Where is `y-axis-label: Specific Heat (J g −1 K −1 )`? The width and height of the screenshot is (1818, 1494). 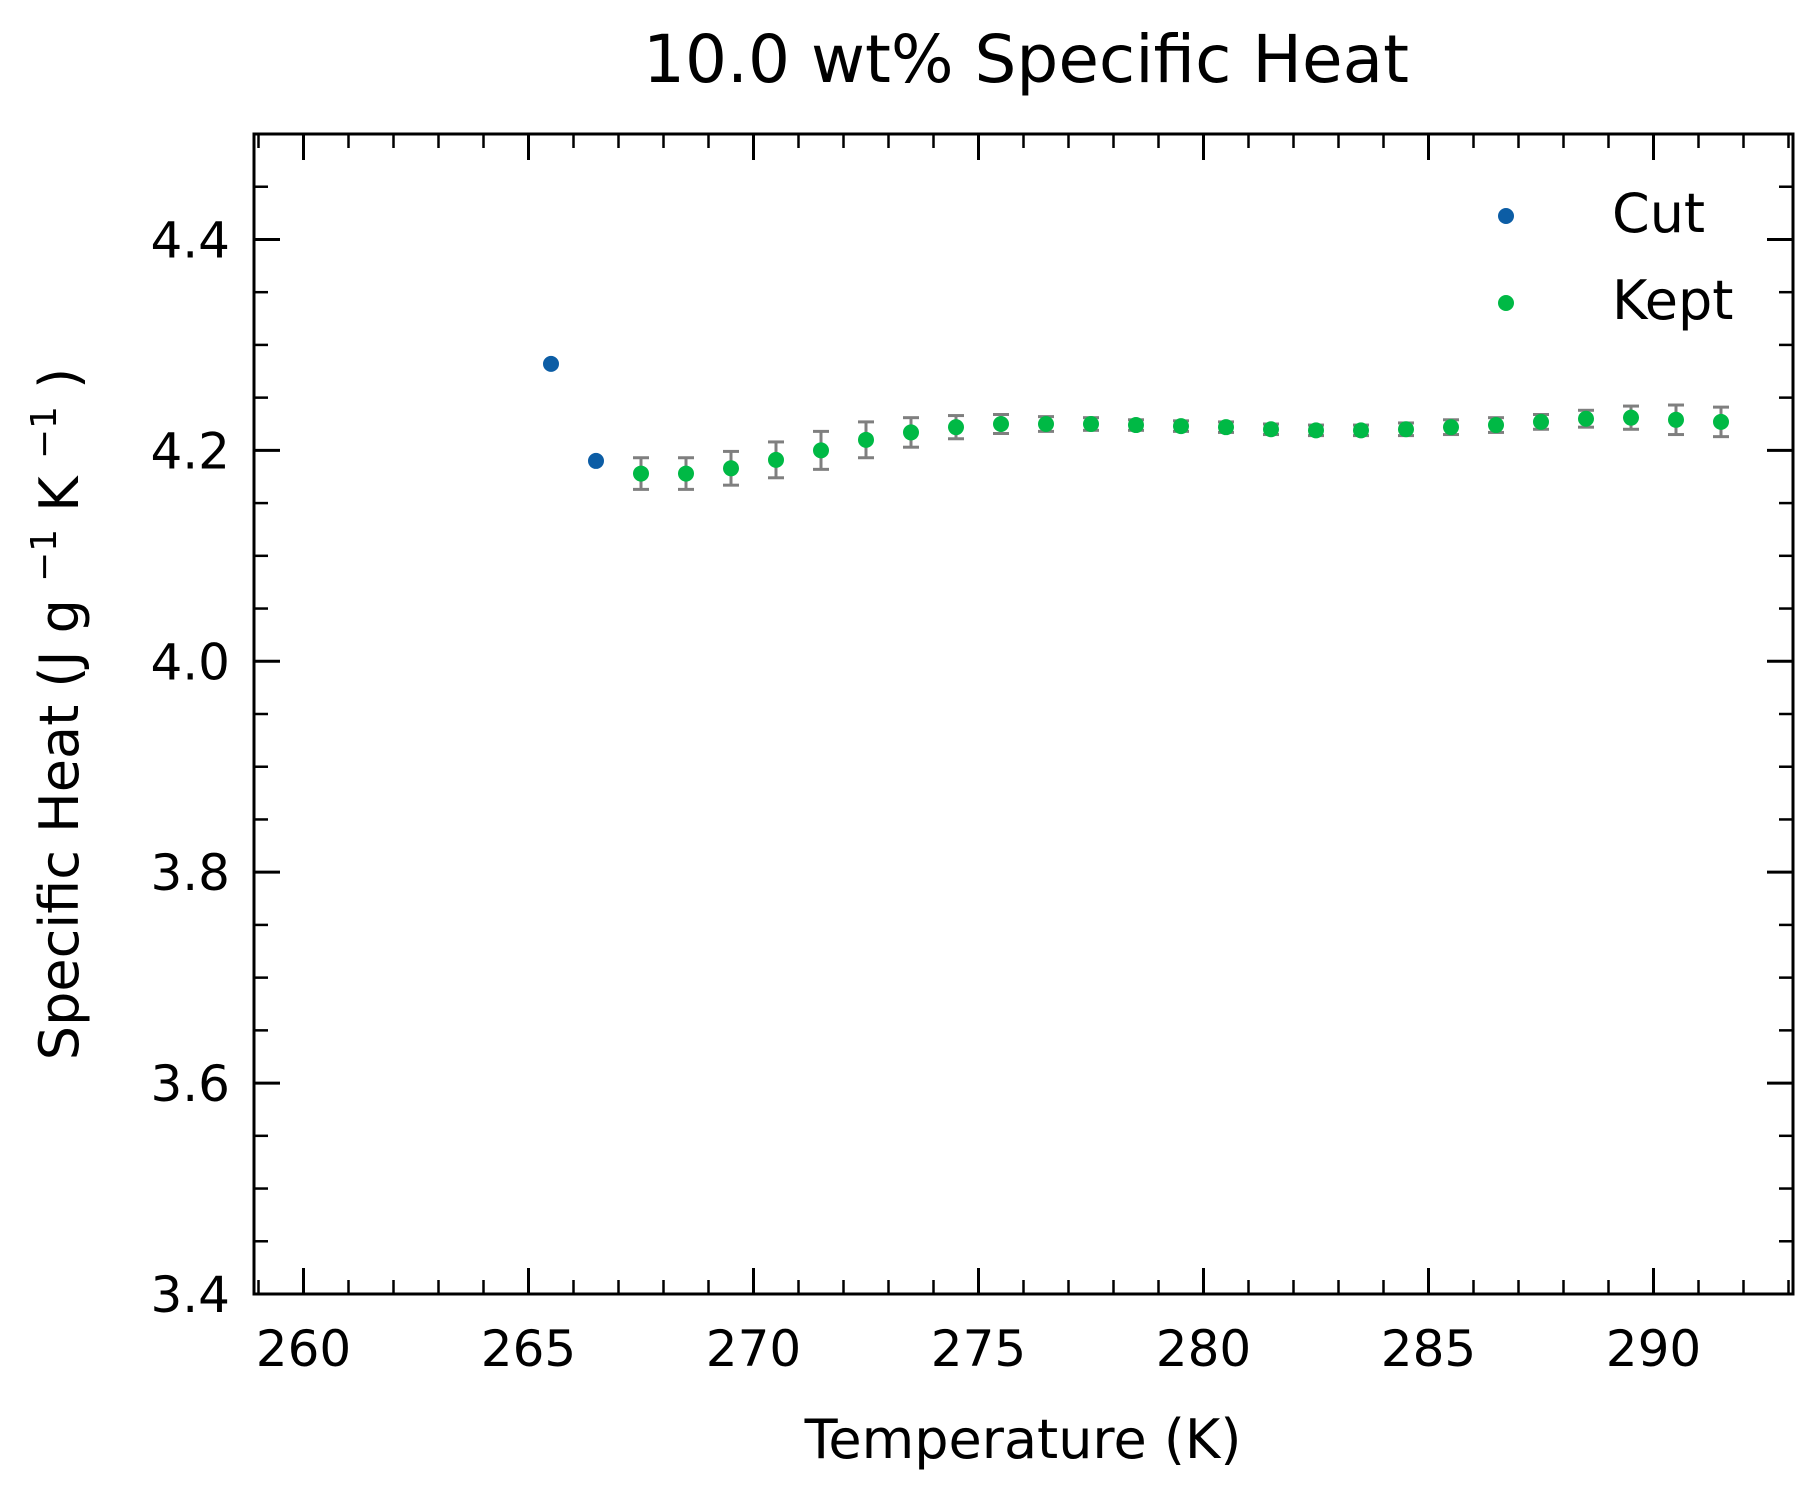 y-axis-label: Specific Heat (J g −1 K −1 ) is located at coordinates (48, 714).